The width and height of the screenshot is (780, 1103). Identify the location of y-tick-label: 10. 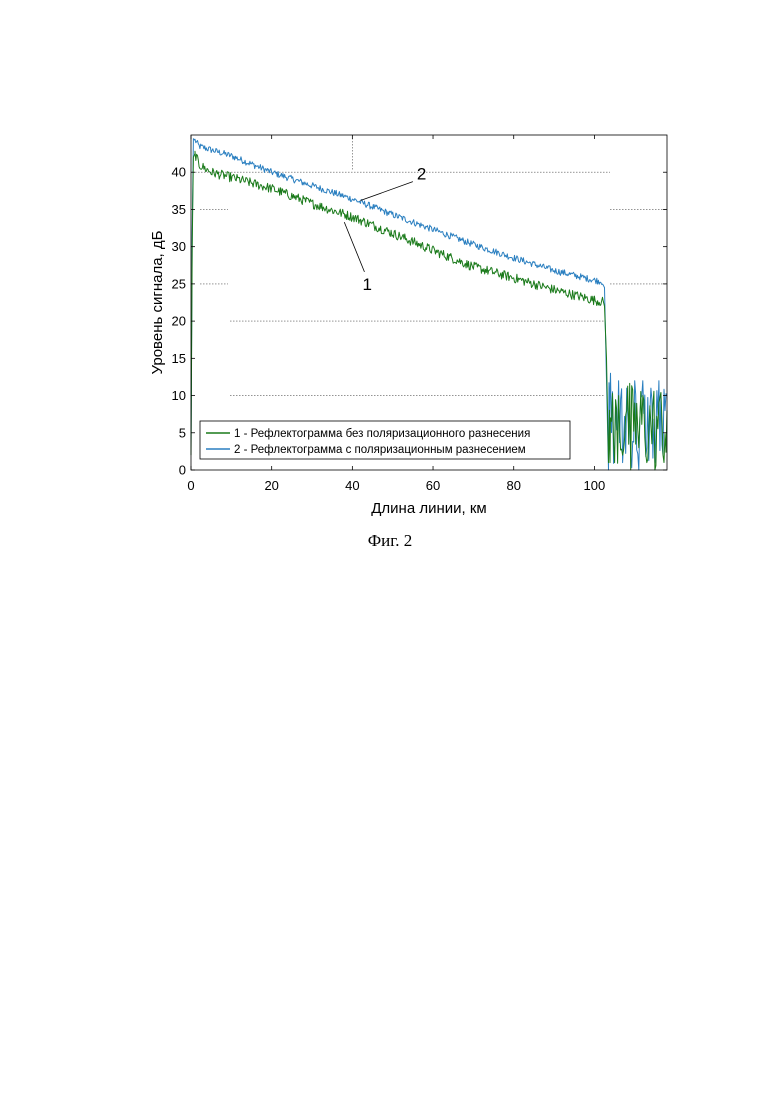
(179, 395).